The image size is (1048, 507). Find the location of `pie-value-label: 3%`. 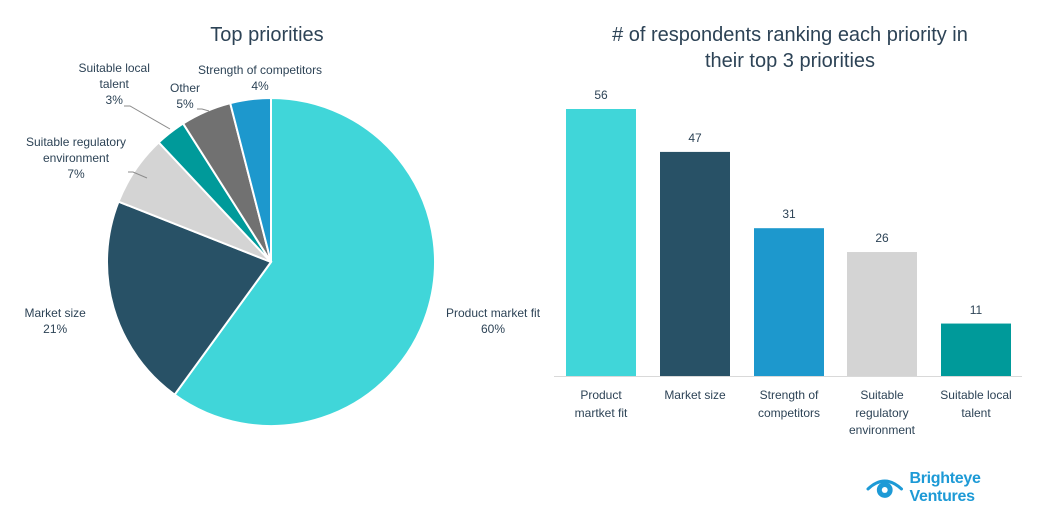

pie-value-label: 3% is located at coordinates (114, 100).